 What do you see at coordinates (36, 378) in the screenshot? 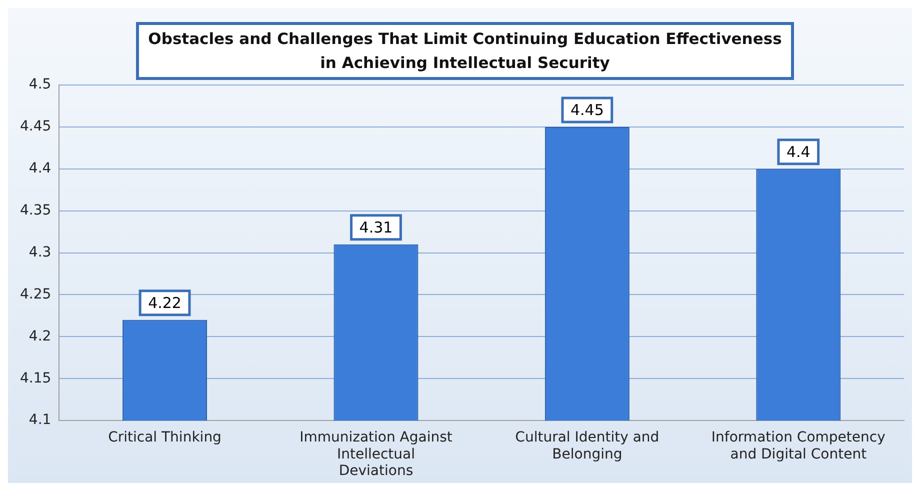
I see `y-tick-label: 4.15` at bounding box center [36, 378].